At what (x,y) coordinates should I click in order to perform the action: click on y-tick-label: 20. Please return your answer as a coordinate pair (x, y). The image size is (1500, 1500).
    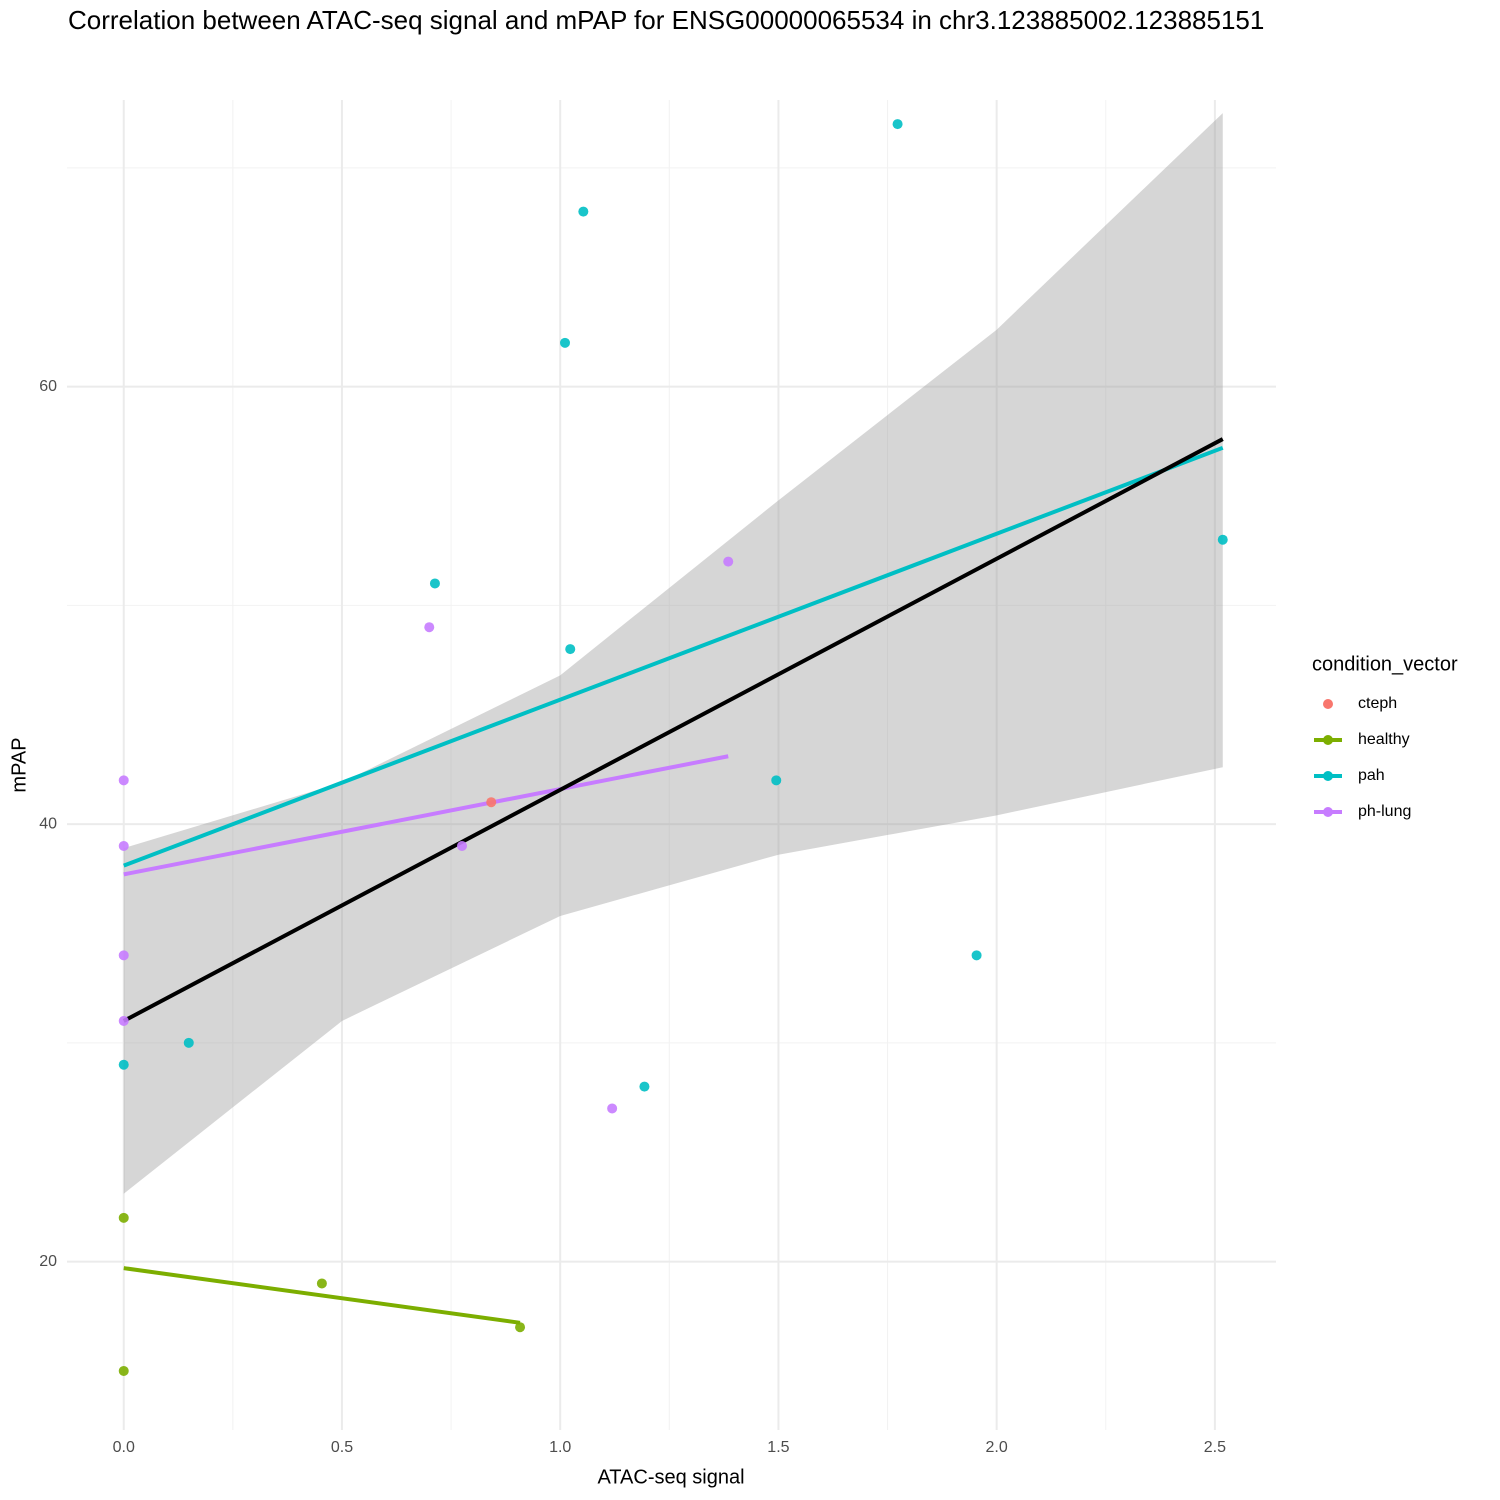
    Looking at the image, I should click on (48, 1261).